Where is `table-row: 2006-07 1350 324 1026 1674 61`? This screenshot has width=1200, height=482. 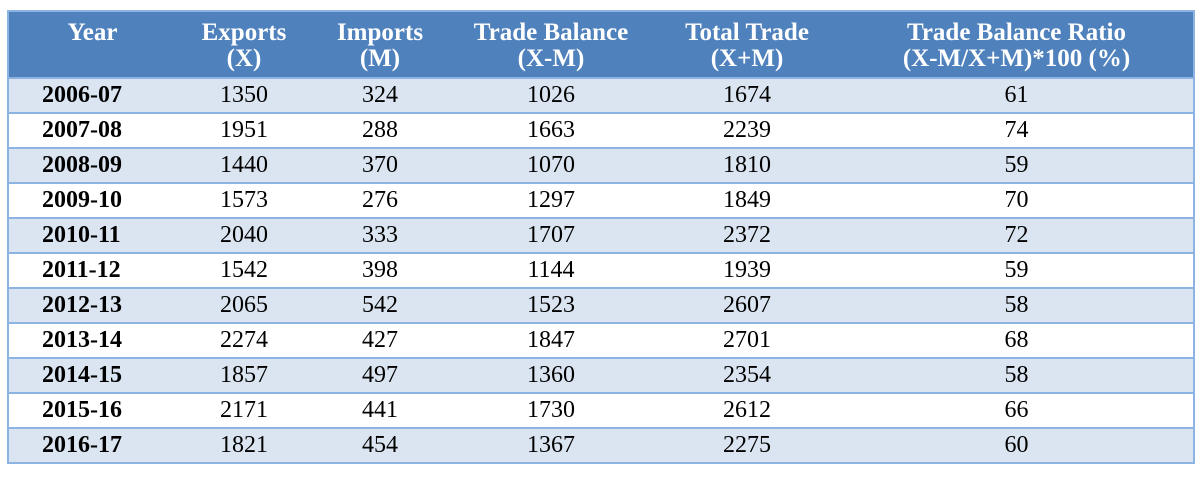 table-row: 2006-07 1350 324 1026 1674 61 is located at coordinates (601, 95).